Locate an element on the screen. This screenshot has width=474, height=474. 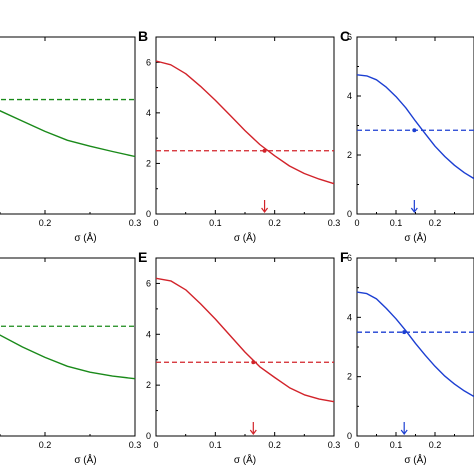
panel-c: 0 0.1 0.2 0 2 4 6 σ (Å) C is located at coordinates (407, 136).